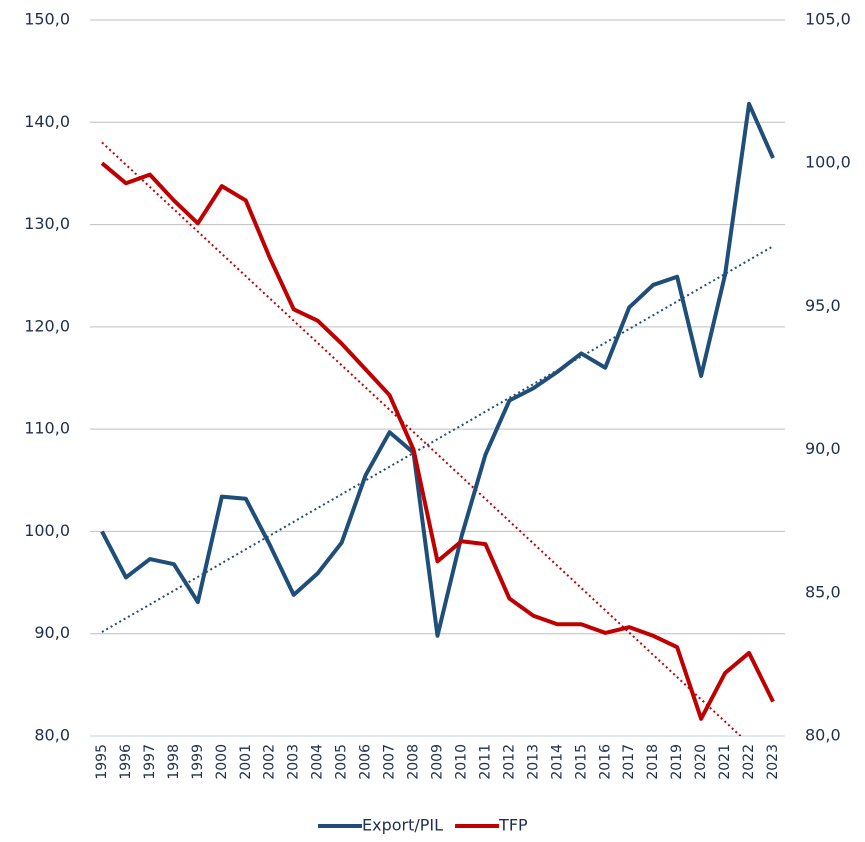 The height and width of the screenshot is (842, 865). What do you see at coordinates (47, 121) in the screenshot?
I see `y-tick-label: 140,0` at bounding box center [47, 121].